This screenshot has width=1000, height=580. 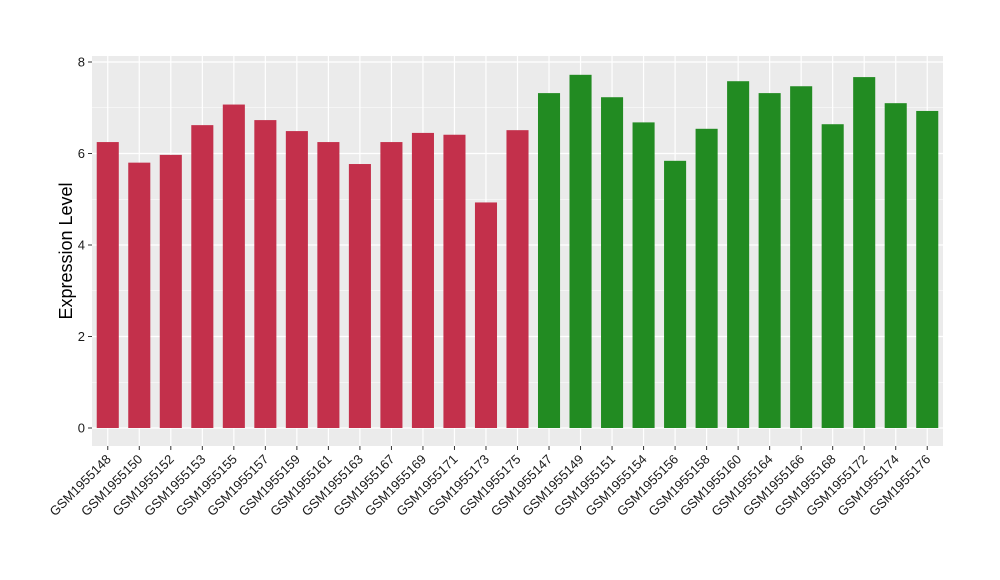 What do you see at coordinates (675, 294) in the screenshot?
I see `bar-GSM1955156` at bounding box center [675, 294].